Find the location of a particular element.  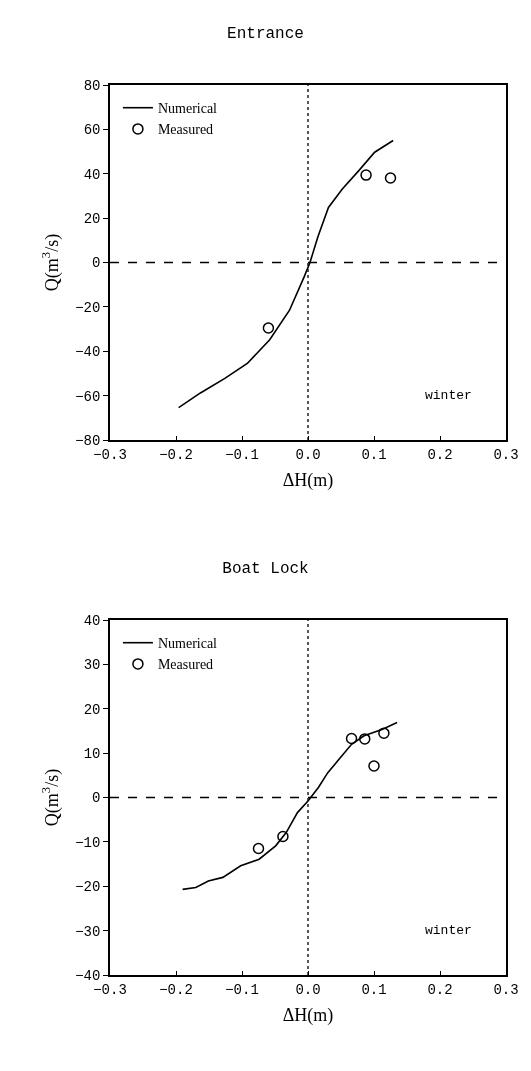

chart-title: Entrance is located at coordinates (265, 33).